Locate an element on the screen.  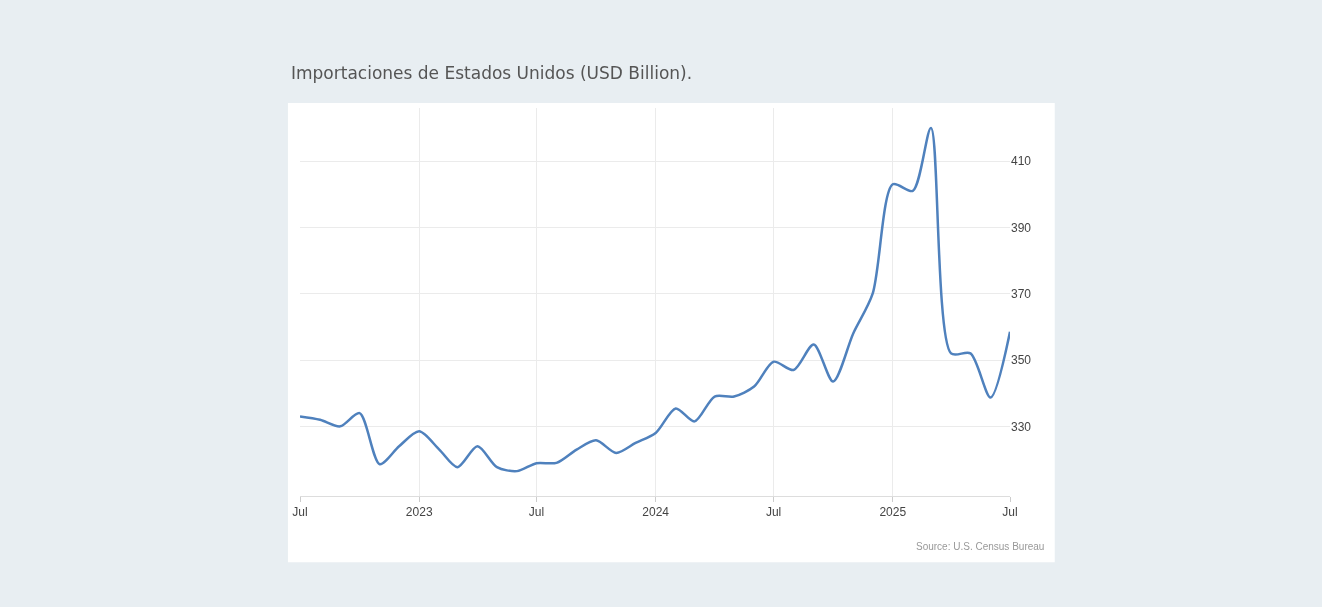
y-tick-label: 370 is located at coordinates (1021, 293).